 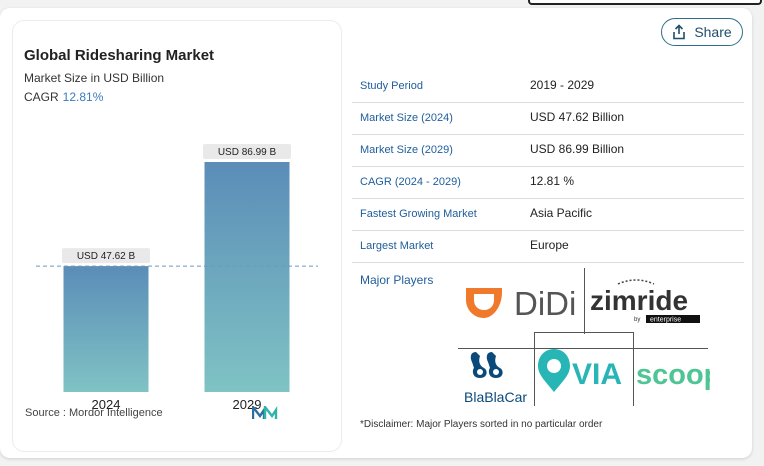 What do you see at coordinates (94, 413) in the screenshot?
I see `chart-source: Source : Mordor Intelligence` at bounding box center [94, 413].